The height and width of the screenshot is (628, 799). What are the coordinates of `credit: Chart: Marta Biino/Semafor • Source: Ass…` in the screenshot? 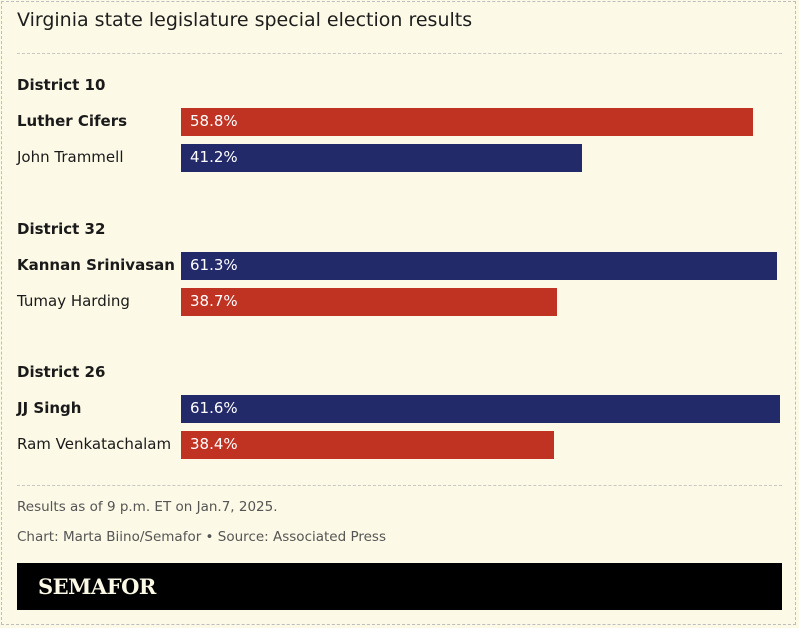 It's located at (202, 537).